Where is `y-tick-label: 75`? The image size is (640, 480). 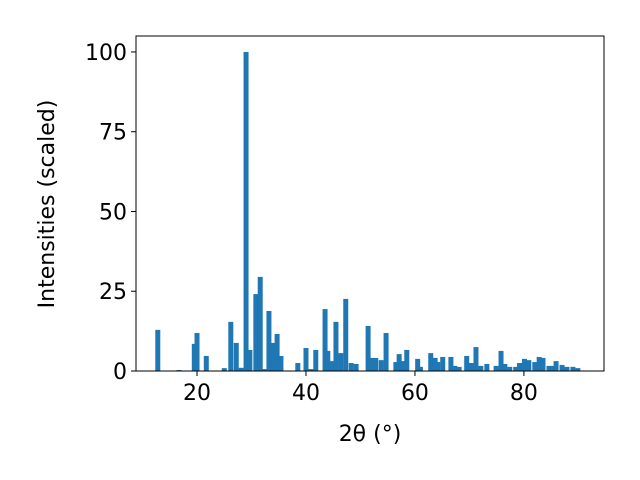 y-tick-label: 75 is located at coordinates (113, 133).